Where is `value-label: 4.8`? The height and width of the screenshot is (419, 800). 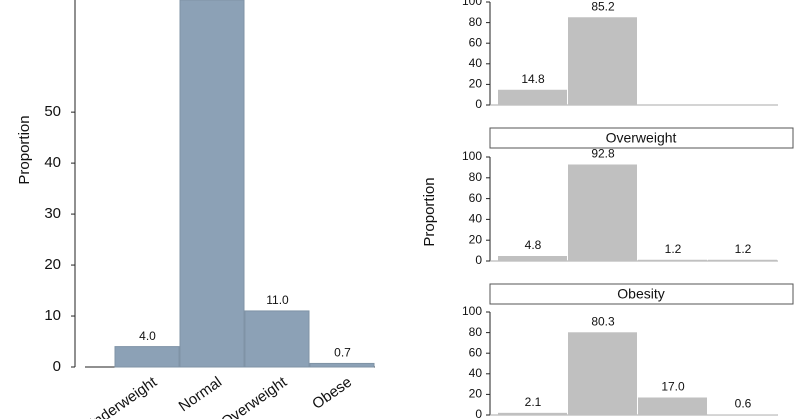
value-label: 4.8 is located at coordinates (533, 245).